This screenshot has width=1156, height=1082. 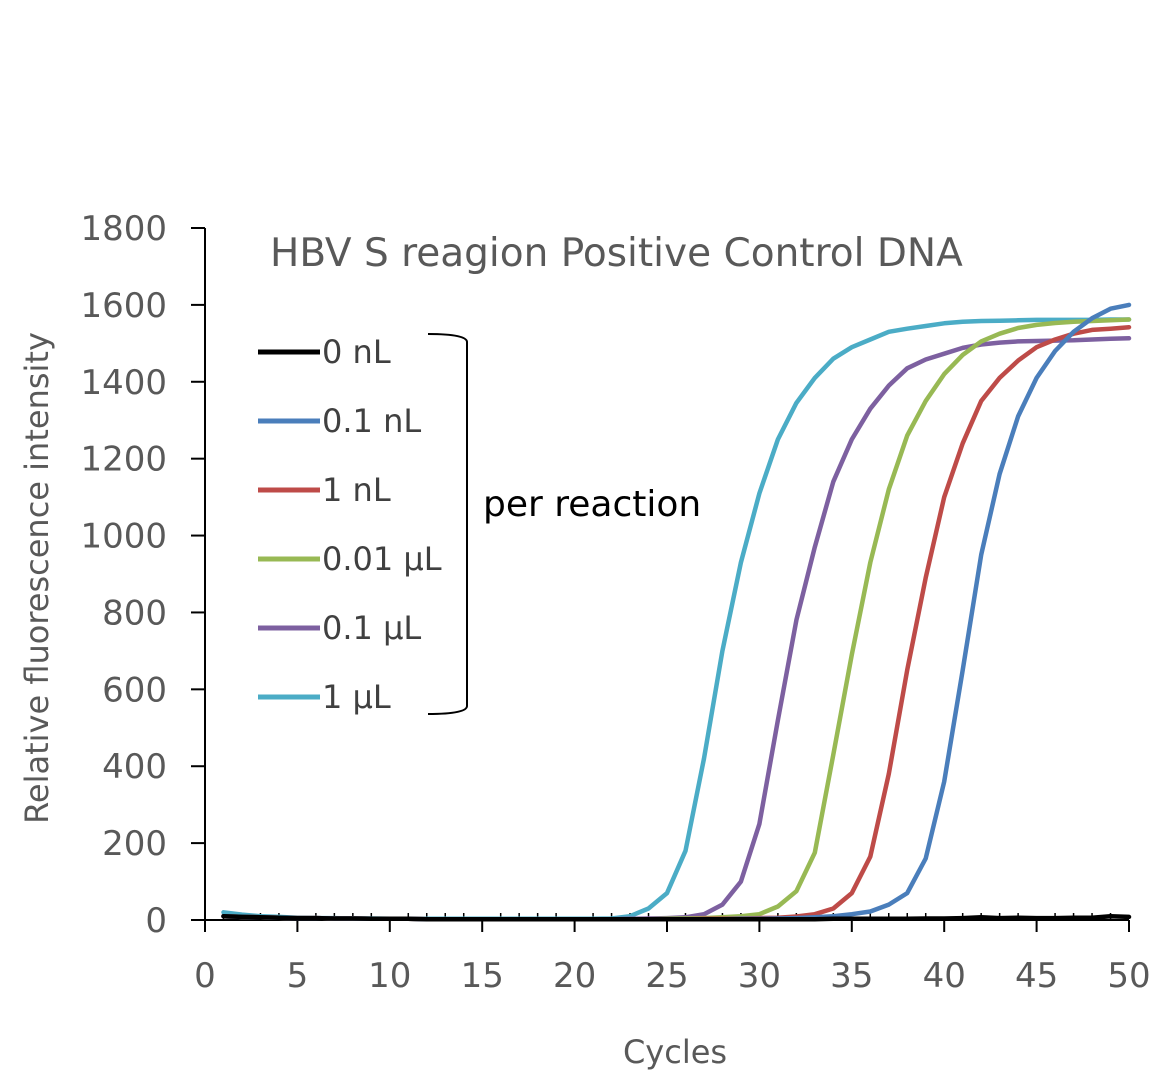 I want to click on x-tick-label: 10, so click(x=389, y=976).